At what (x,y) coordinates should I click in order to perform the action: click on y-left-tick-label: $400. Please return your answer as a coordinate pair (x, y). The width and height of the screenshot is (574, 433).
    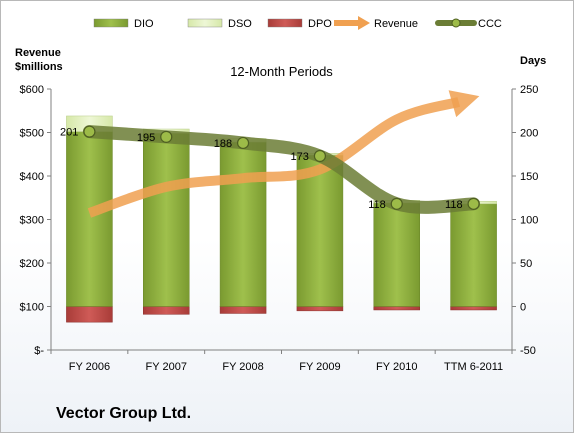
    Looking at the image, I should click on (32, 177).